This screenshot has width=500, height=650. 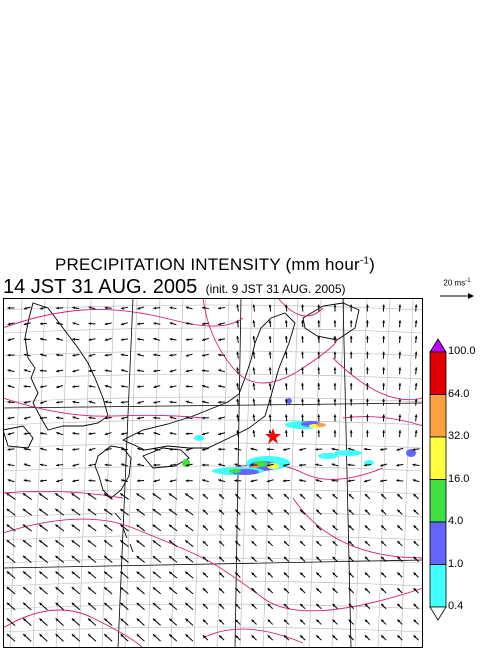 I want to click on location-star-icon, so click(x=273, y=436).